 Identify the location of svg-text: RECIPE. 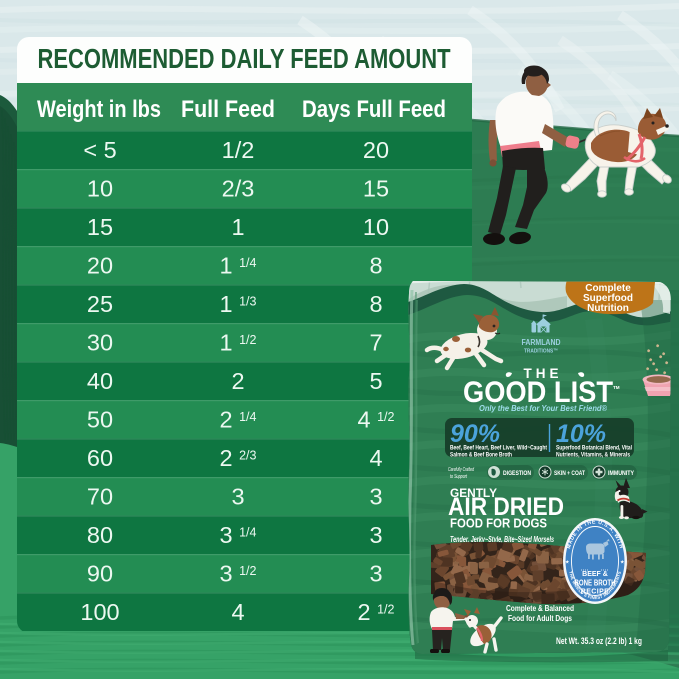
(595, 592).